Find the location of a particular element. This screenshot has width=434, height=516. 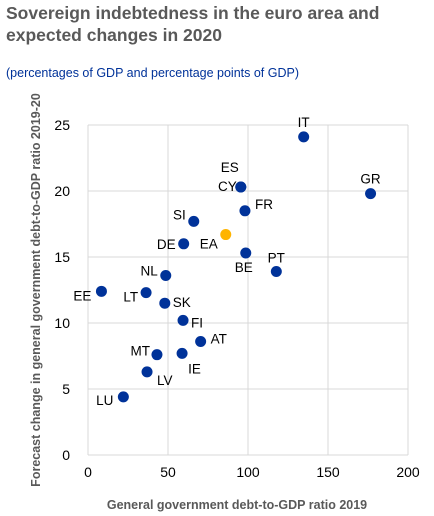

point-sk is located at coordinates (165, 303).